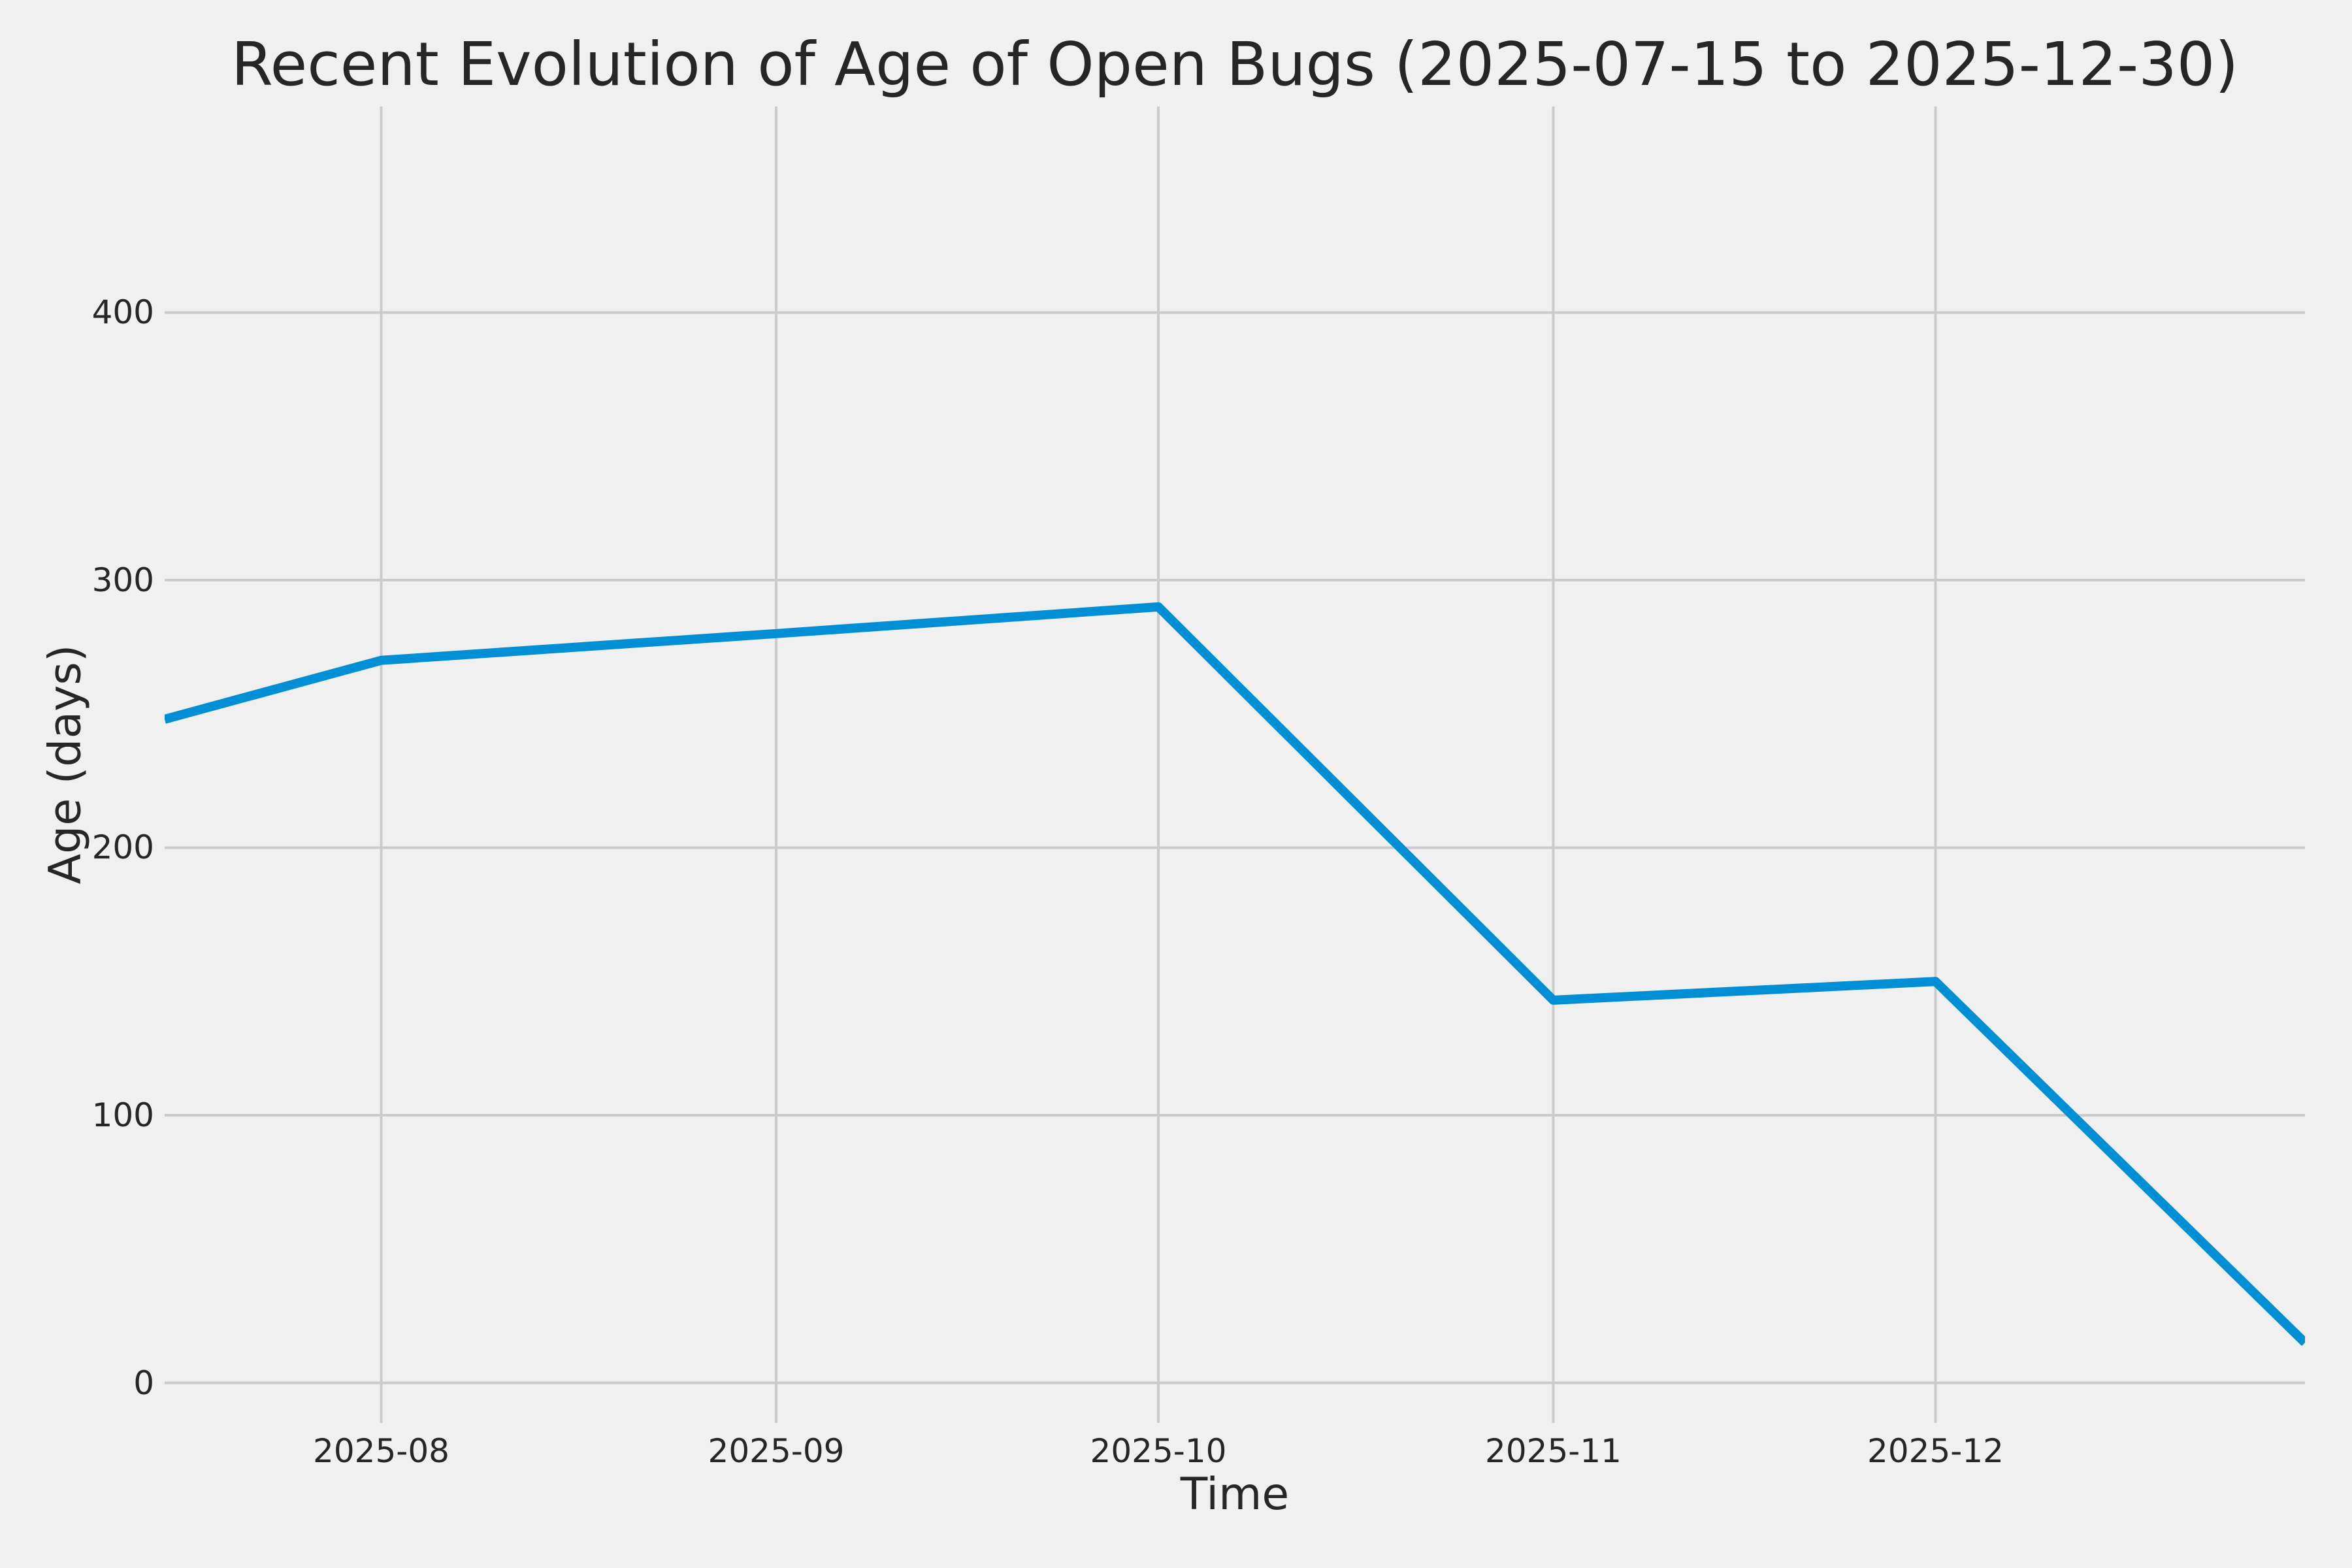 This screenshot has width=2352, height=1568. I want to click on y-tick-label: 300, so click(122, 580).